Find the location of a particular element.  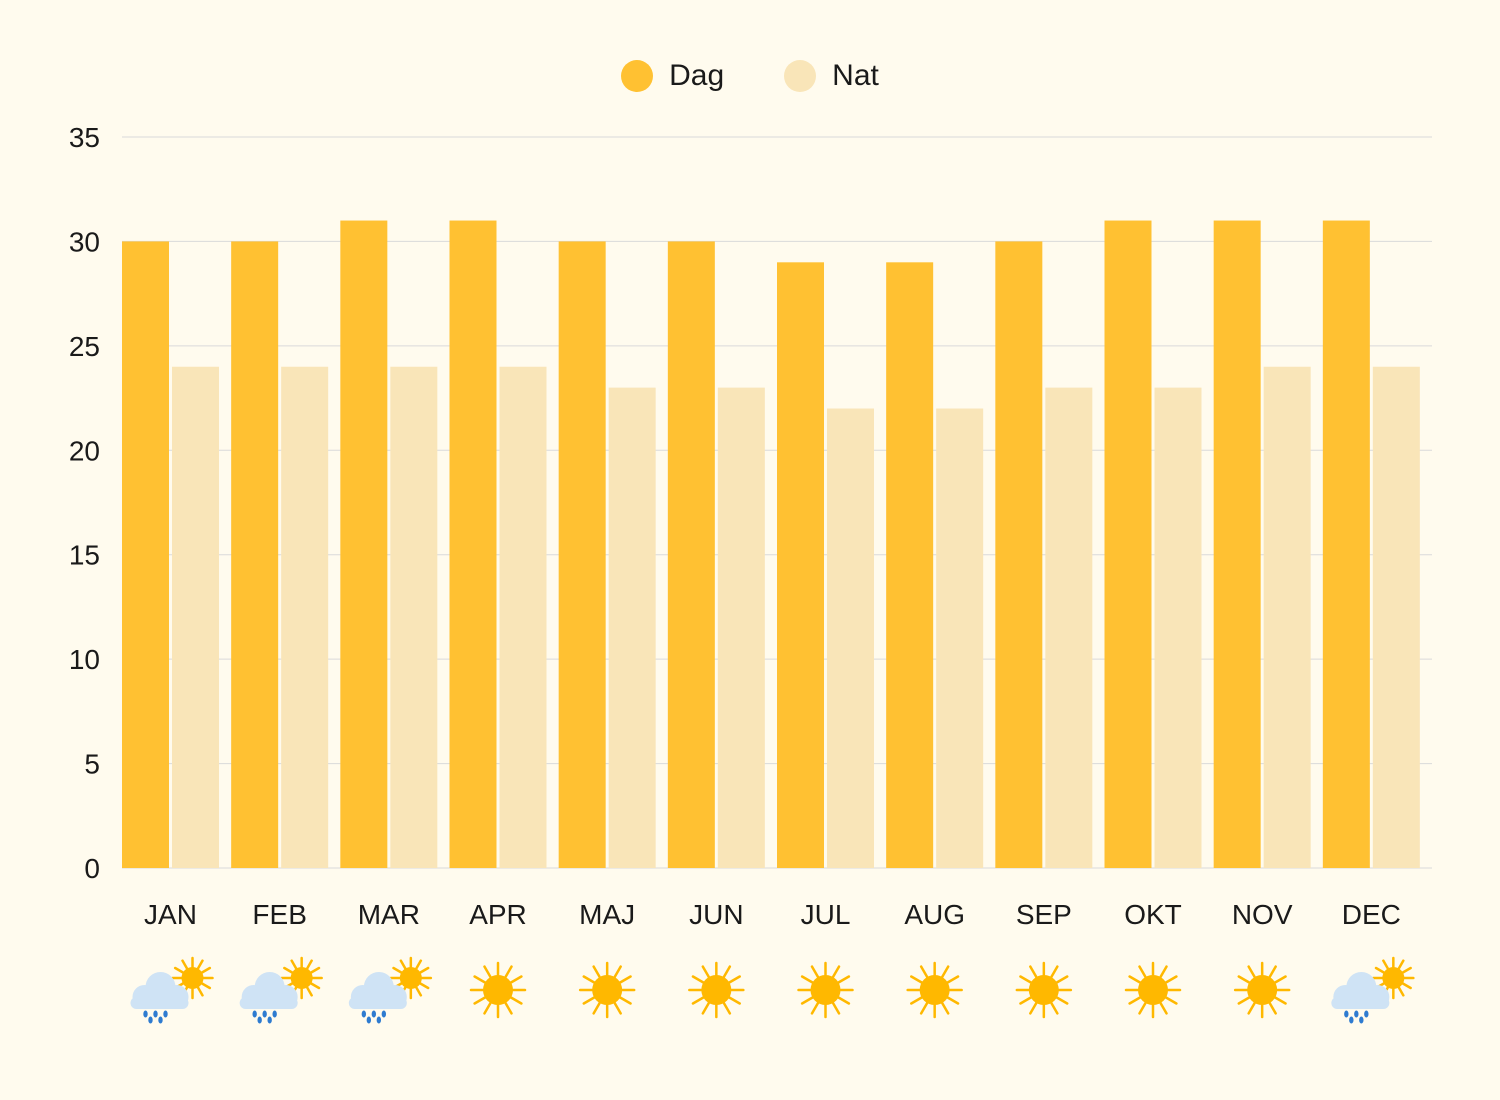

legend-label-day: Dag is located at coordinates (697, 75).